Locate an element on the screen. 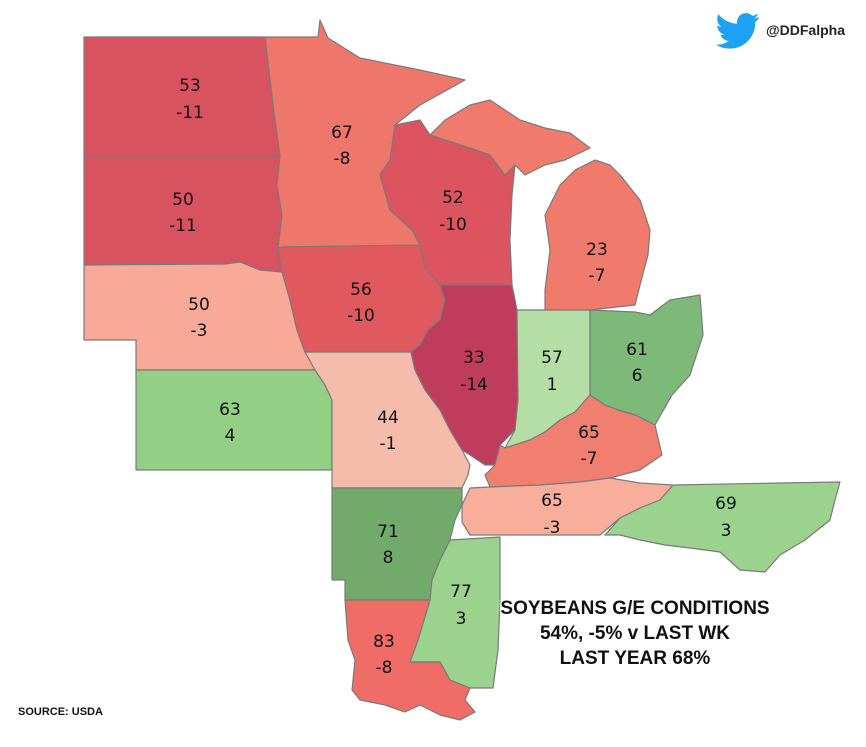 The height and width of the screenshot is (747, 866). state-value: 57 is located at coordinates (552, 358).